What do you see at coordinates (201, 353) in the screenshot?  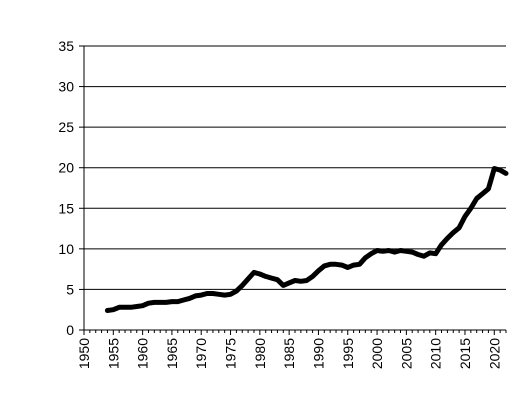 I see `x-tick-label: 1970` at bounding box center [201, 353].